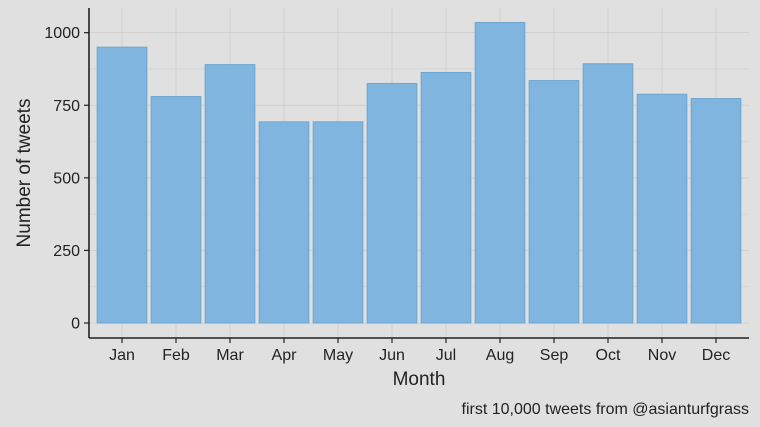  I want to click on x-tick-label: Jan, so click(122, 355).